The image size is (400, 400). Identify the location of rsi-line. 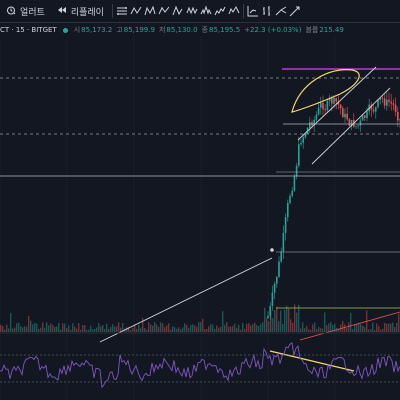
(200, 365).